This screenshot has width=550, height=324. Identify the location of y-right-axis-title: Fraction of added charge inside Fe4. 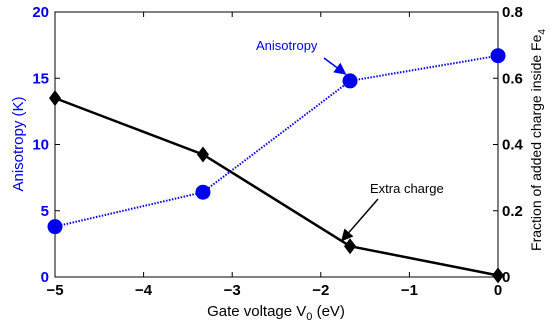
(538, 140).